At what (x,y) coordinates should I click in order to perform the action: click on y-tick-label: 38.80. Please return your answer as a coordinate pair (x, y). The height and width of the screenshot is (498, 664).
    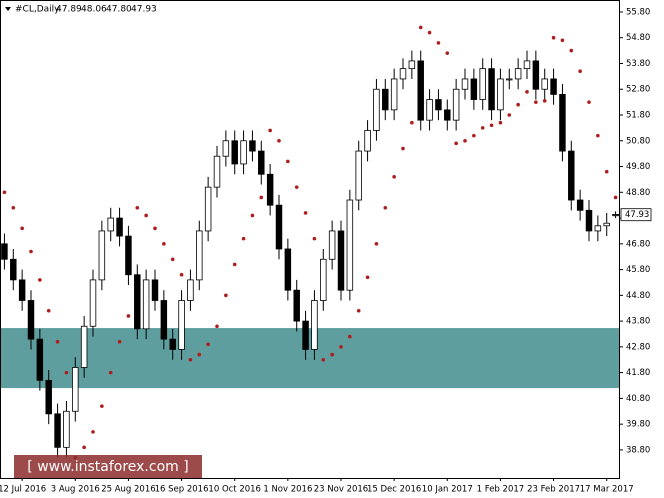
    Looking at the image, I should click on (638, 450).